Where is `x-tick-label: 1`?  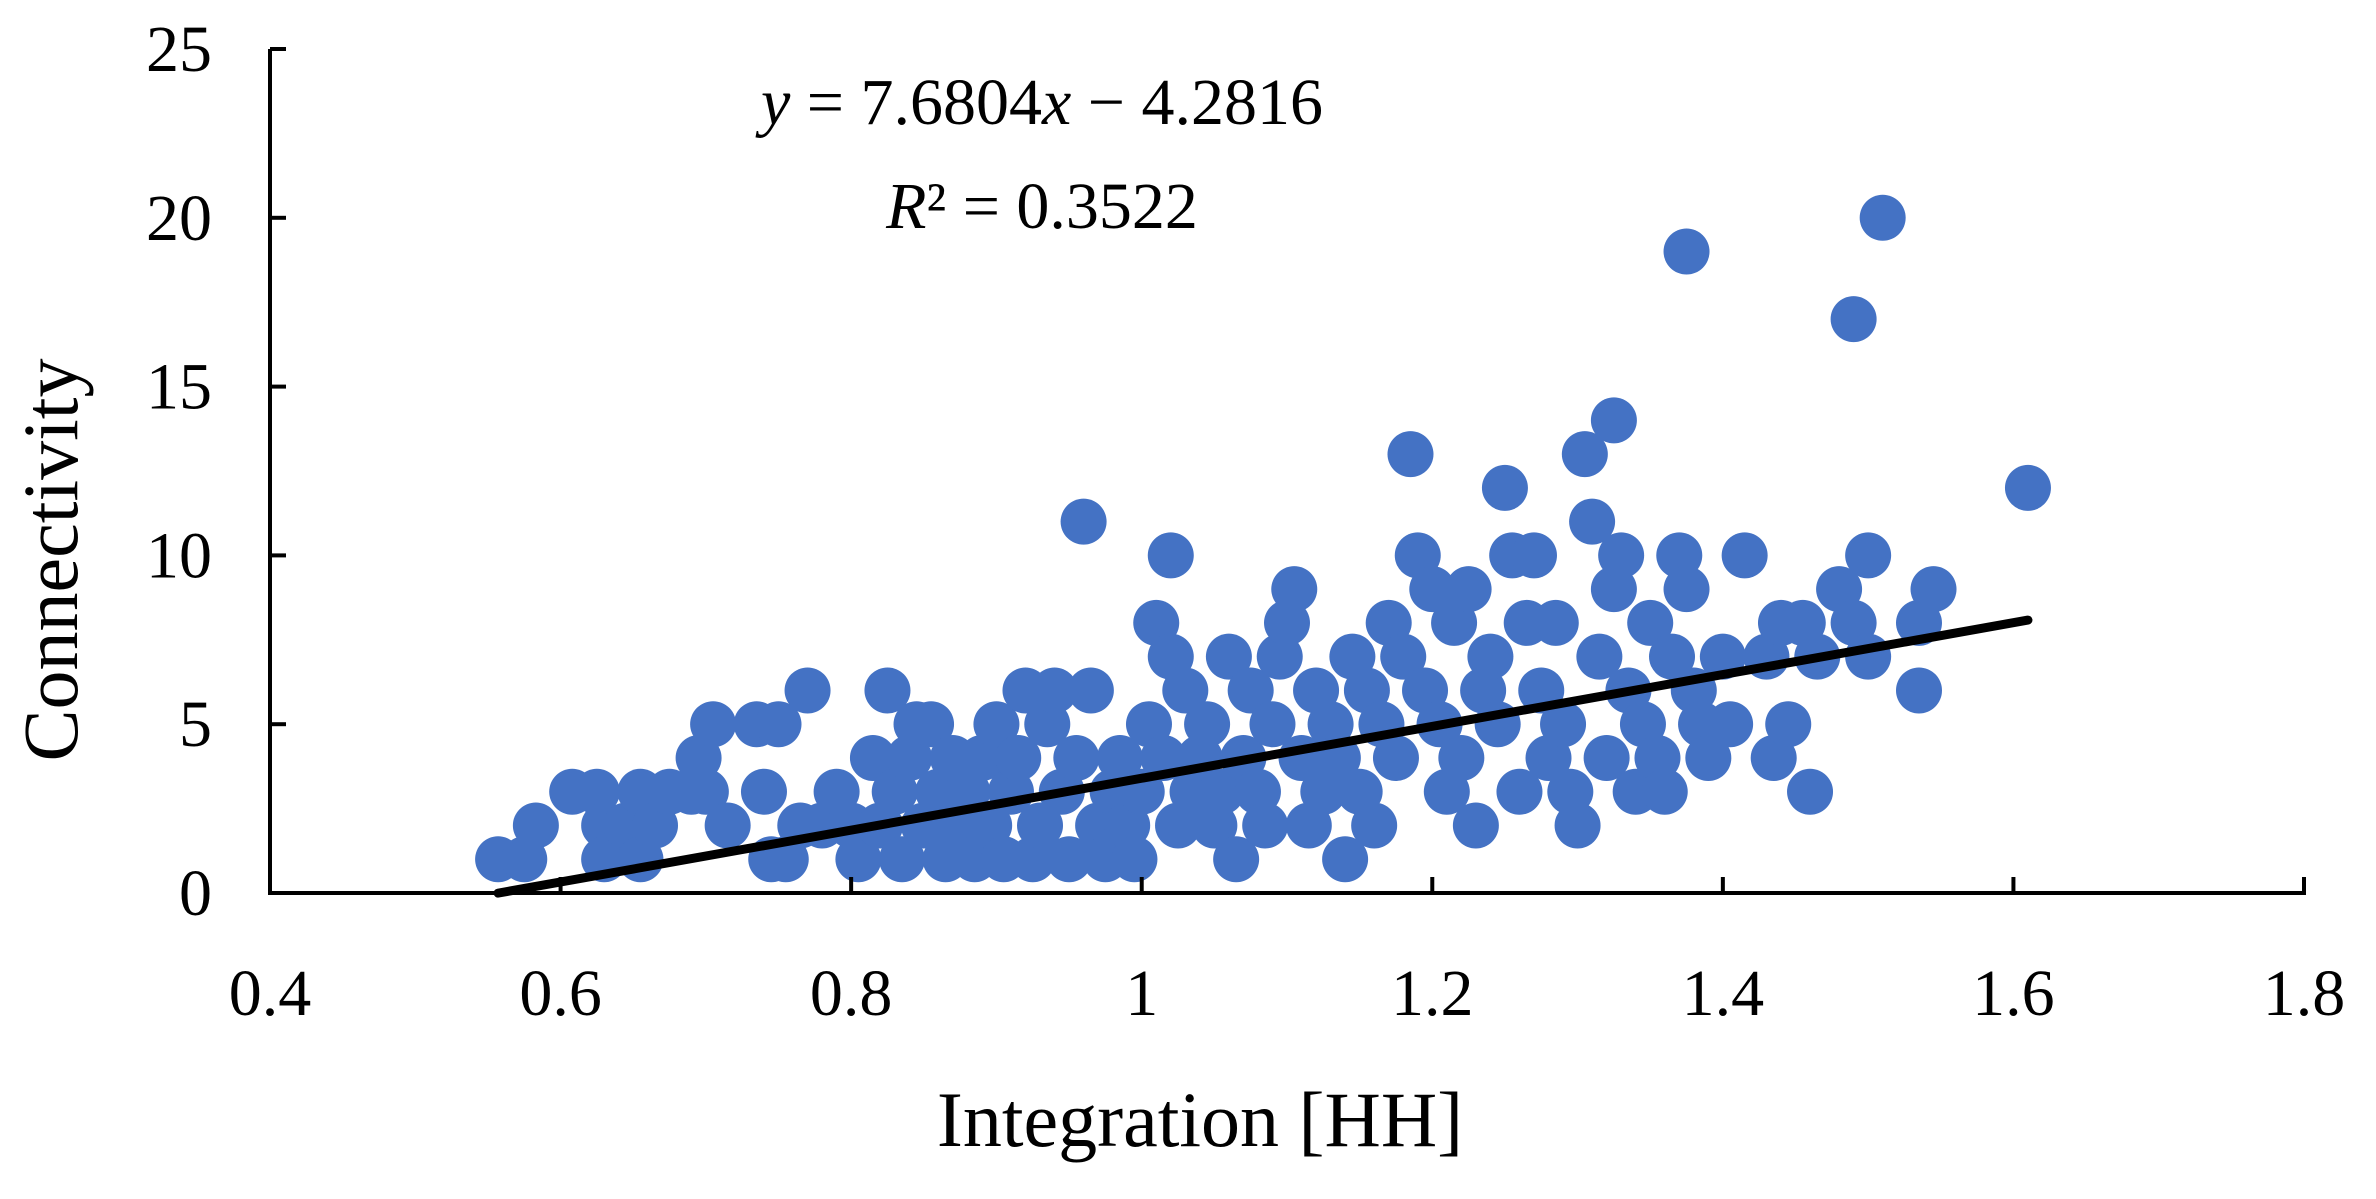 x-tick-label: 1 is located at coordinates (1141, 993).